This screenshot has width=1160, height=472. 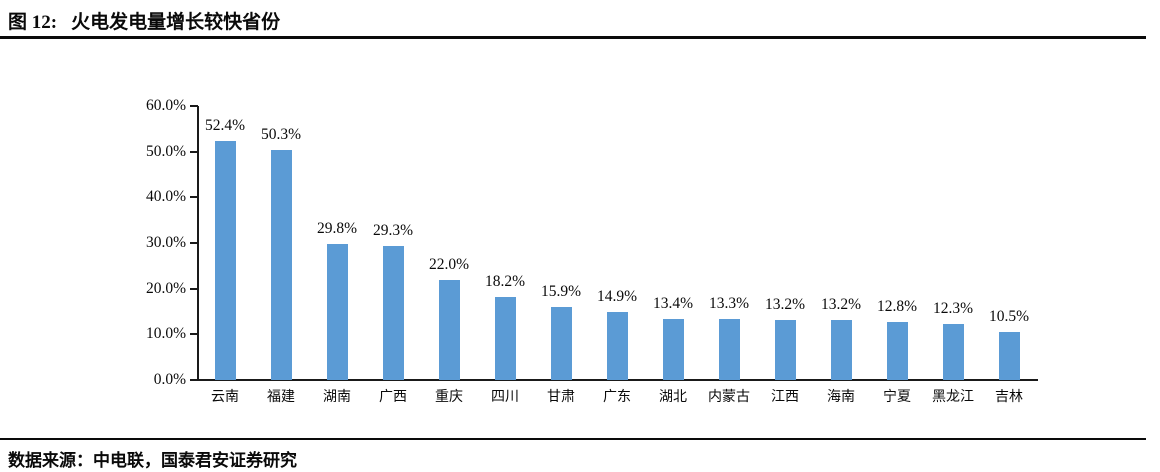 I want to click on x-axis-category-label: 湖北, so click(x=673, y=397).